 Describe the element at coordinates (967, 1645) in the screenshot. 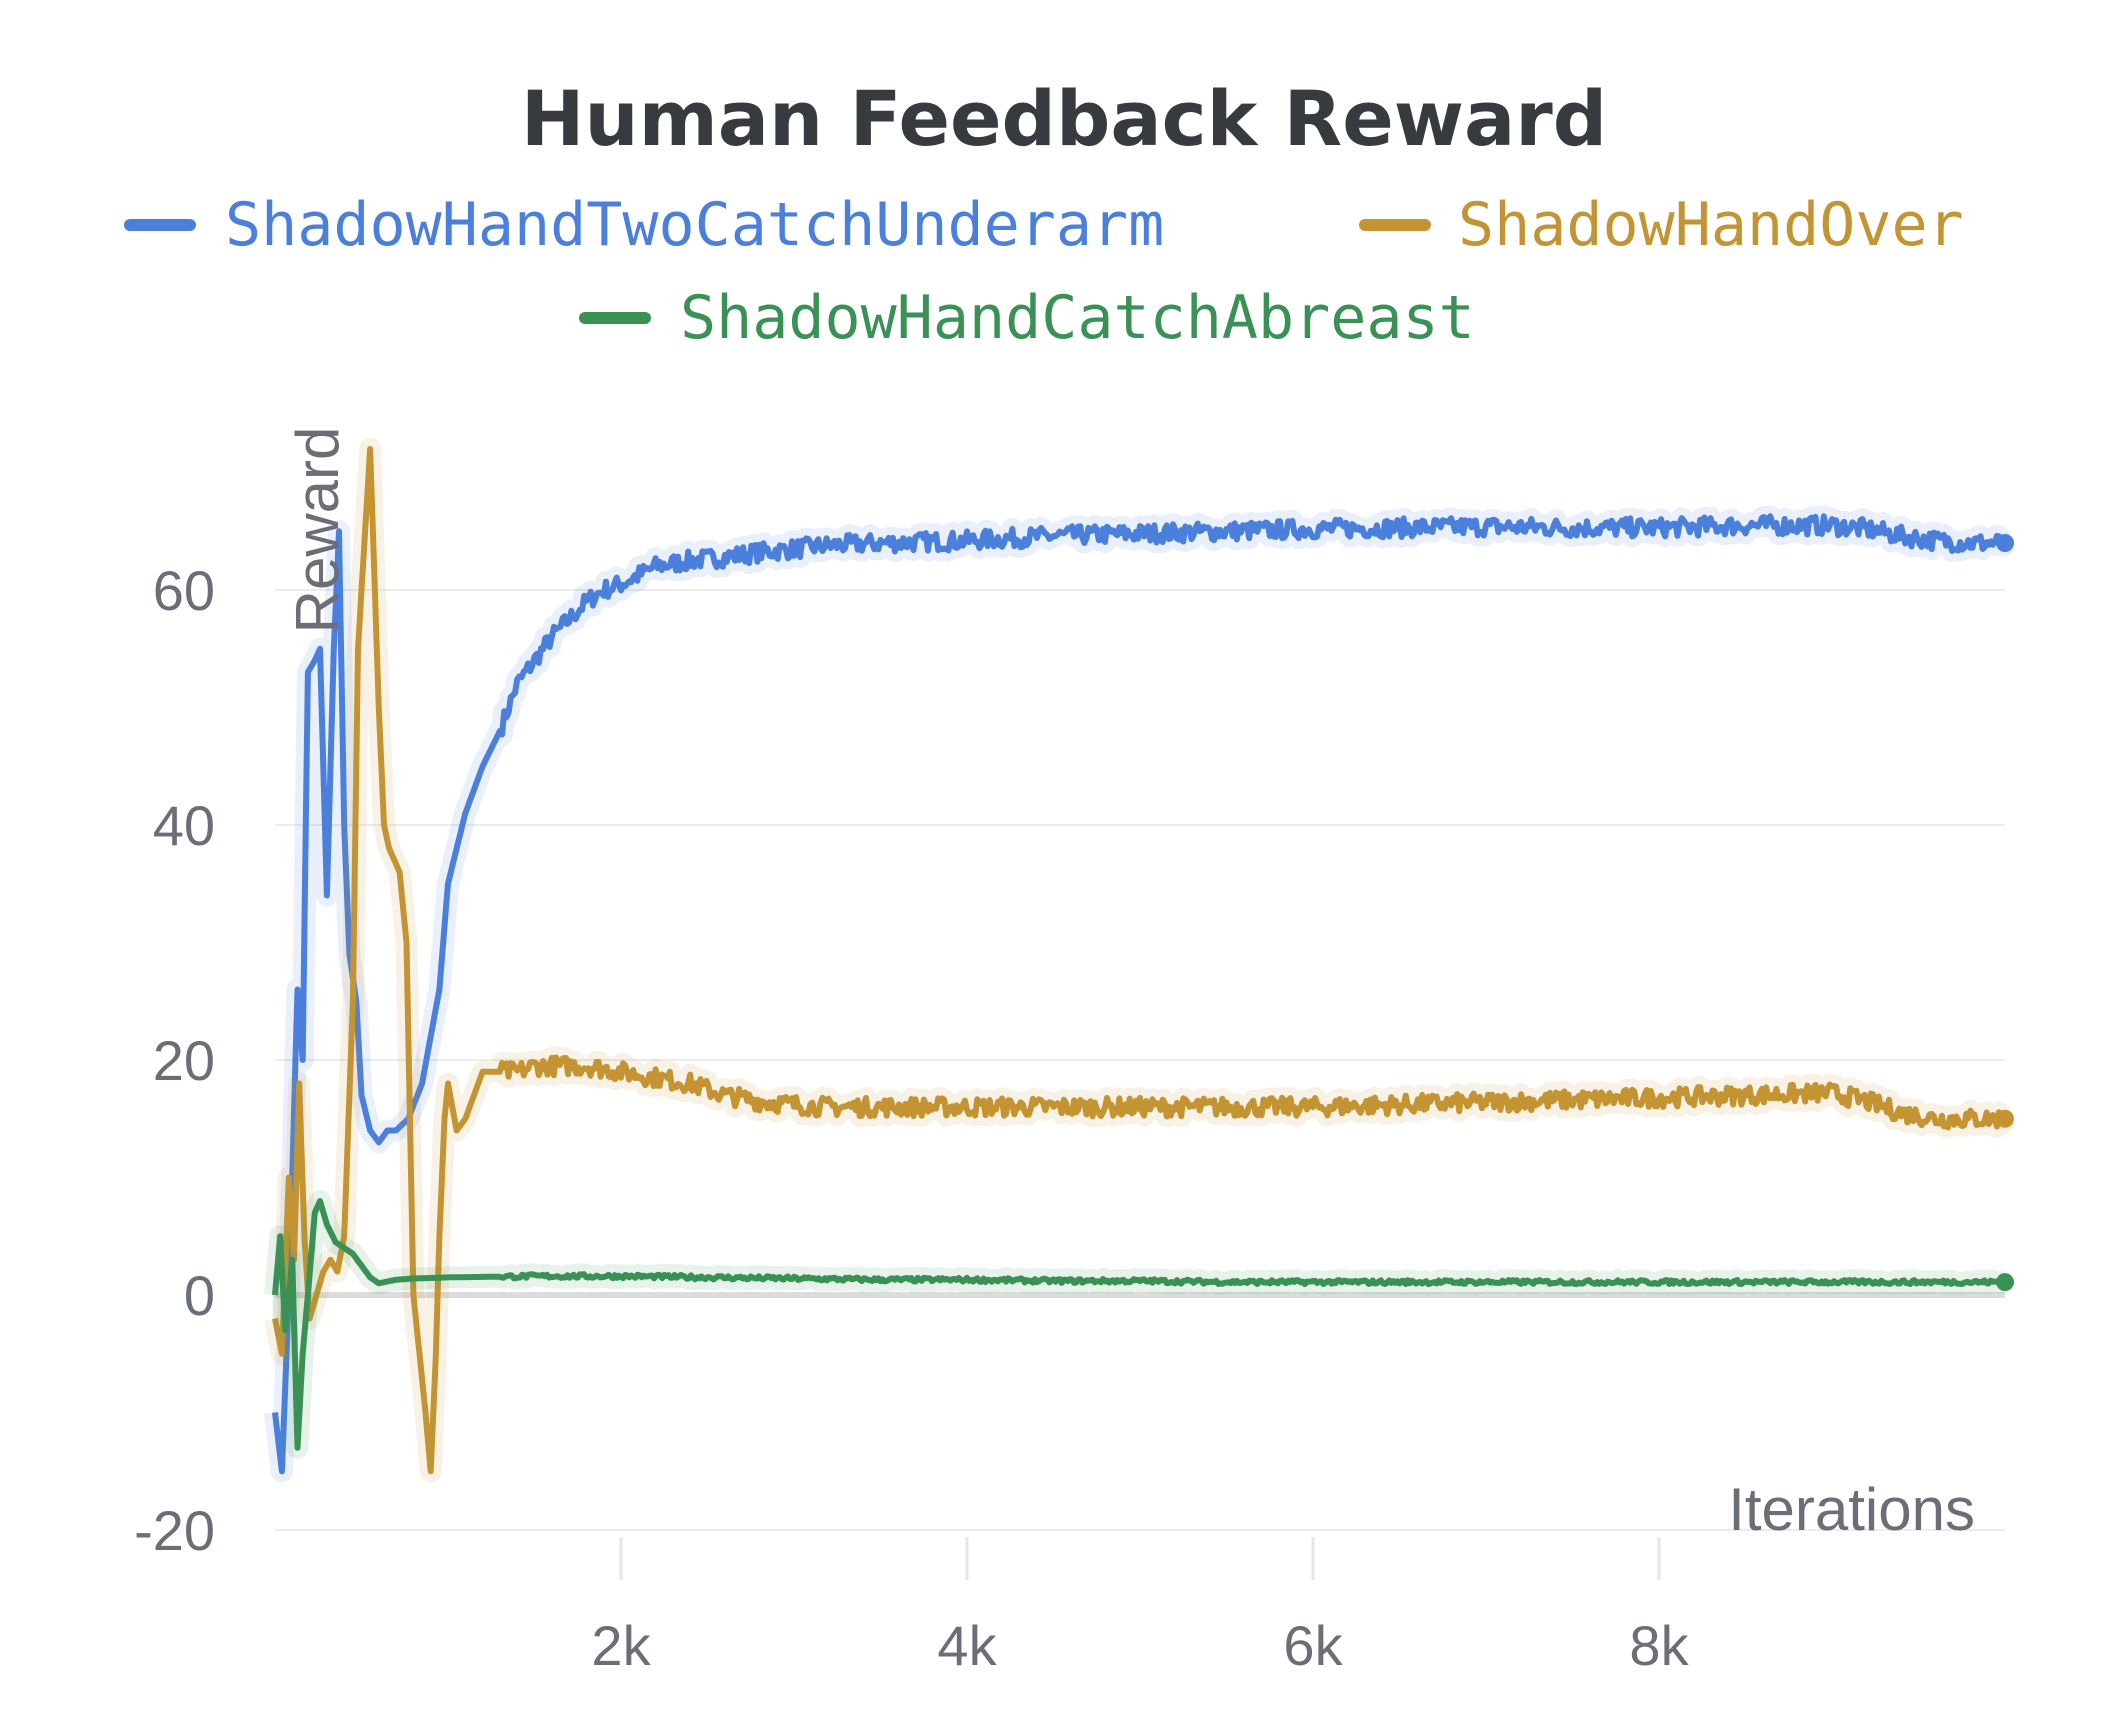

I see `x-tick-label: 4k` at that location.